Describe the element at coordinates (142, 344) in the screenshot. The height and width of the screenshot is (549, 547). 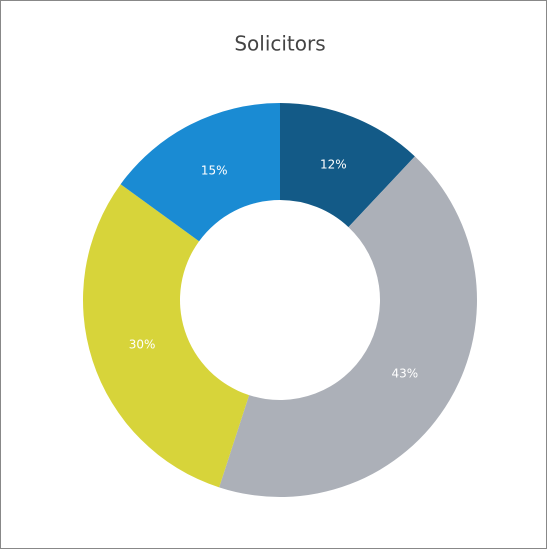
I see `data-label: 30%` at that location.